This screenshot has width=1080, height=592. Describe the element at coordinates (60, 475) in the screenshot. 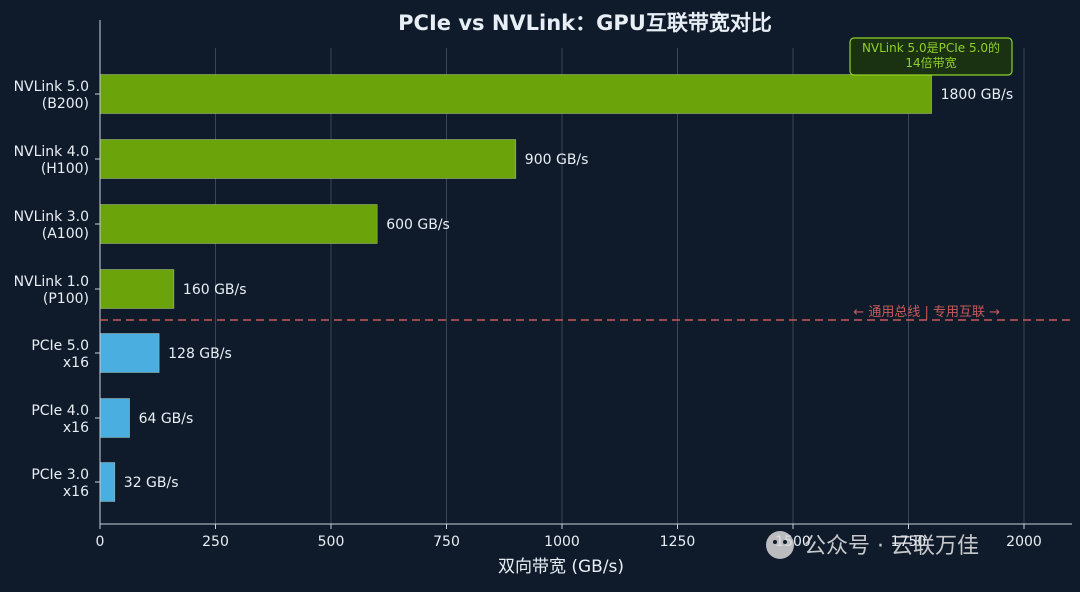

I see `y-tick-label: PCIe 3.0` at that location.